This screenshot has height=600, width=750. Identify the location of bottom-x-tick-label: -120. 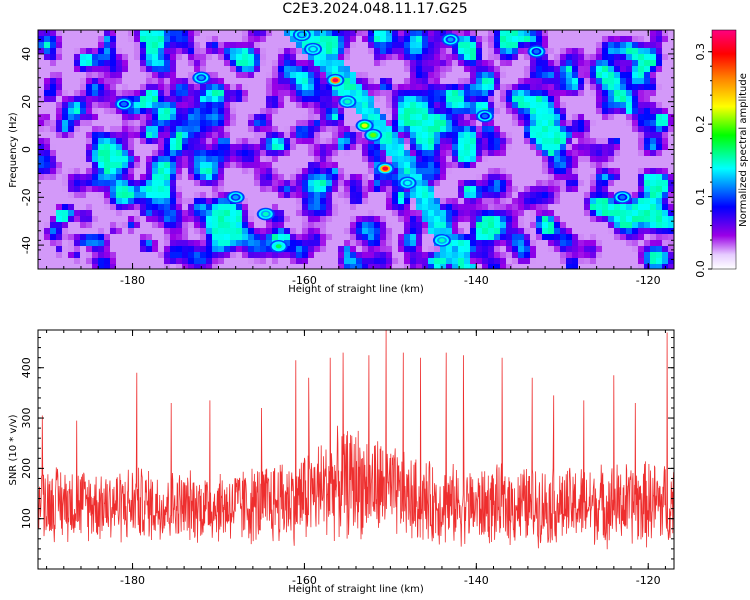
(648, 580).